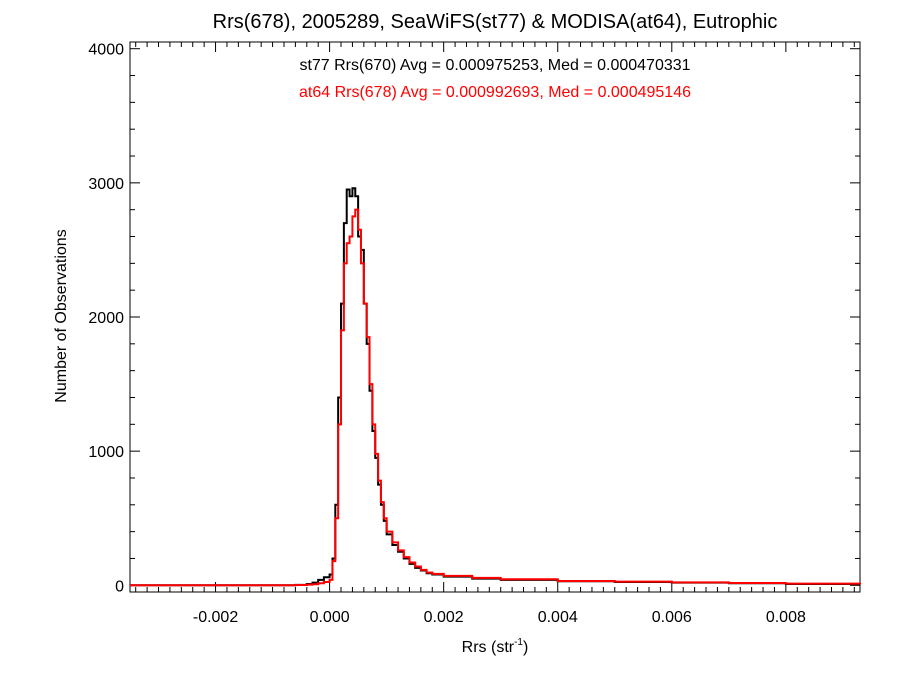  What do you see at coordinates (106, 184) in the screenshot?
I see `y-tick-label: 3000` at bounding box center [106, 184].